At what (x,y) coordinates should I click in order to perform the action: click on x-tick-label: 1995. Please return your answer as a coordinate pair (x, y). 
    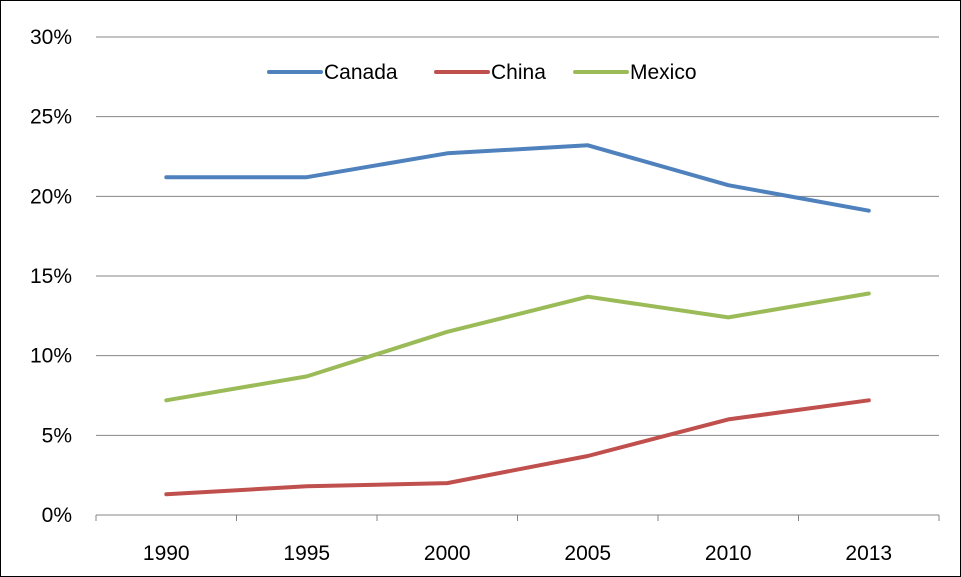
    Looking at the image, I should click on (306, 553).